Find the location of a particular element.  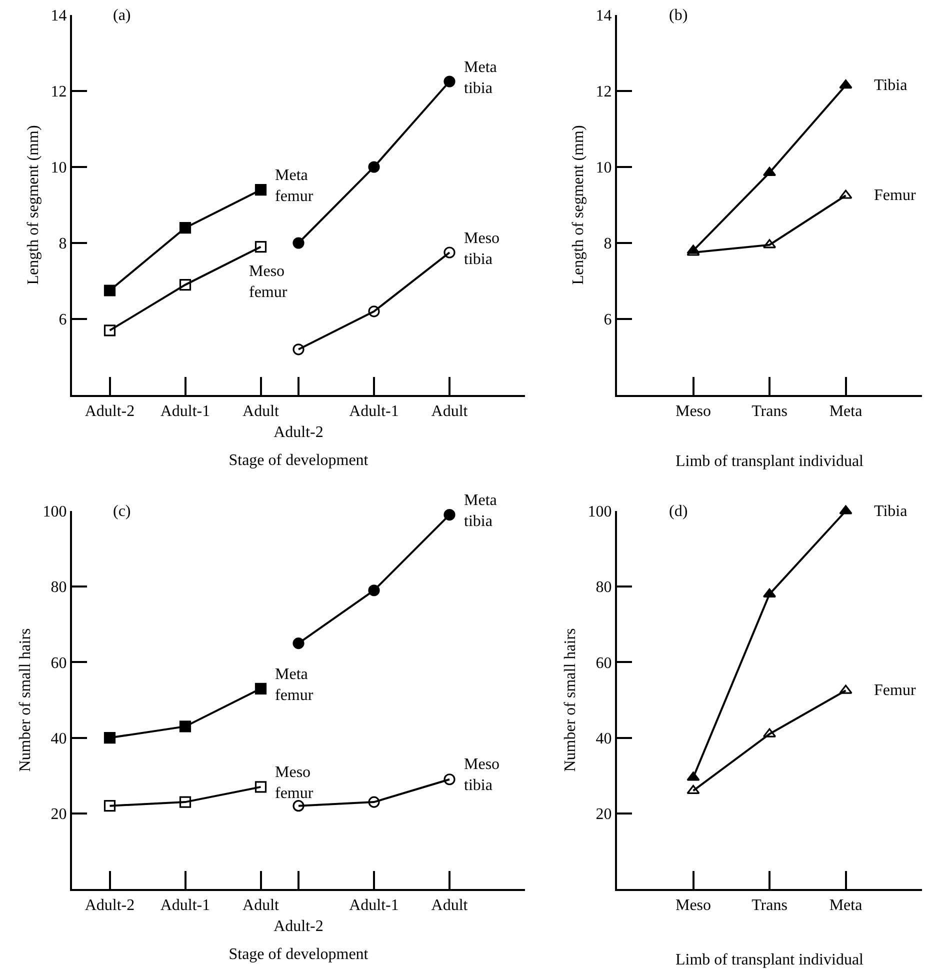

annotation: (d) is located at coordinates (678, 511).